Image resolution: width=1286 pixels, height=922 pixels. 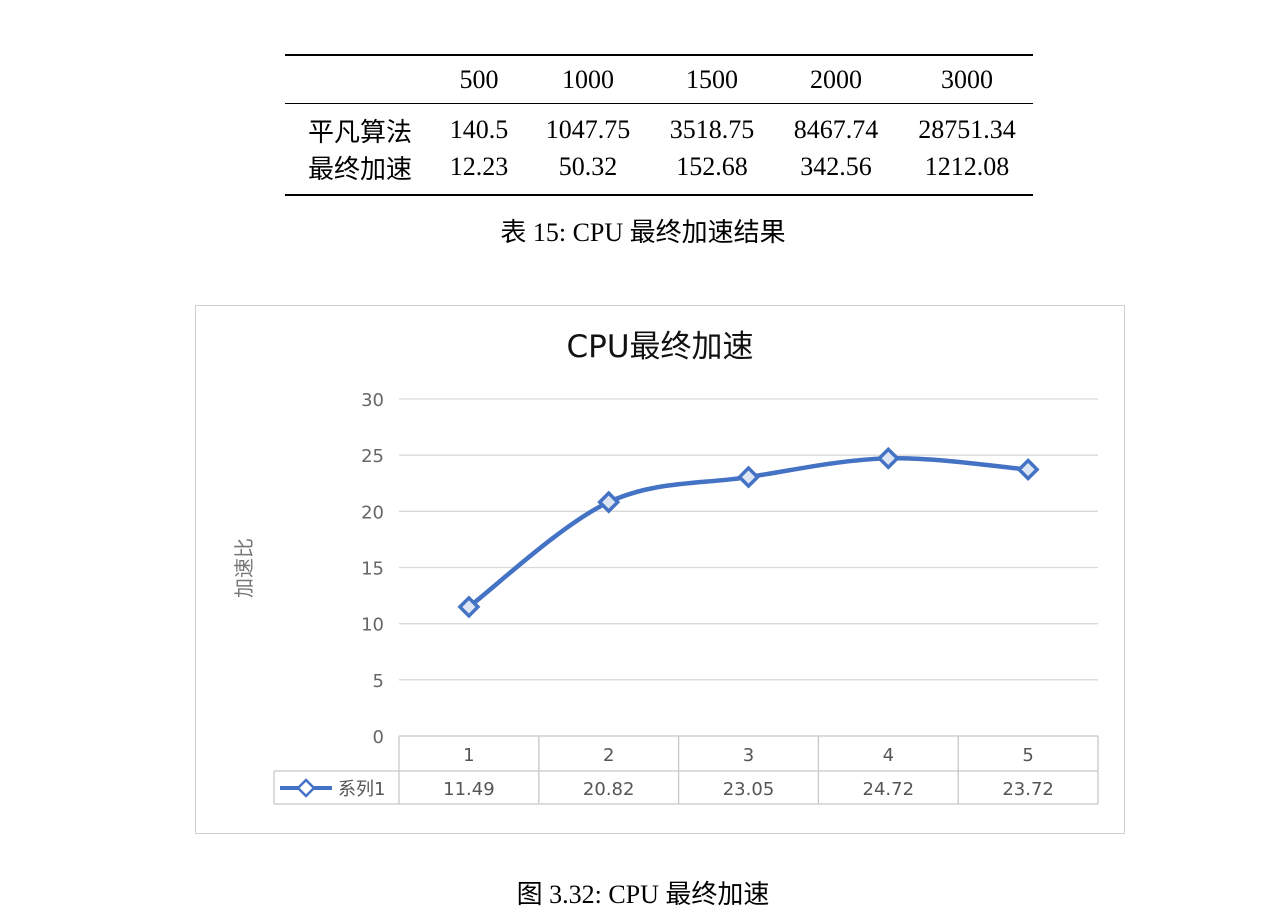 I want to click on table-header-row: 500 1000 1500 2000 3000, so click(x=659, y=79).